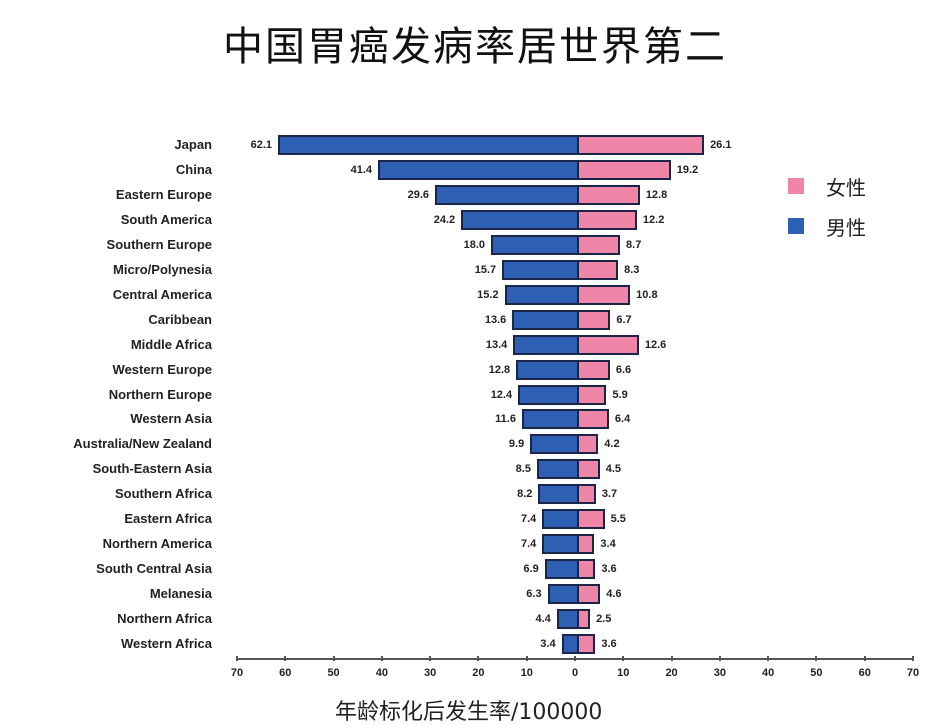 The image size is (950, 726). What do you see at coordinates (614, 594) in the screenshot?
I see `value-label-female: 4.6` at bounding box center [614, 594].